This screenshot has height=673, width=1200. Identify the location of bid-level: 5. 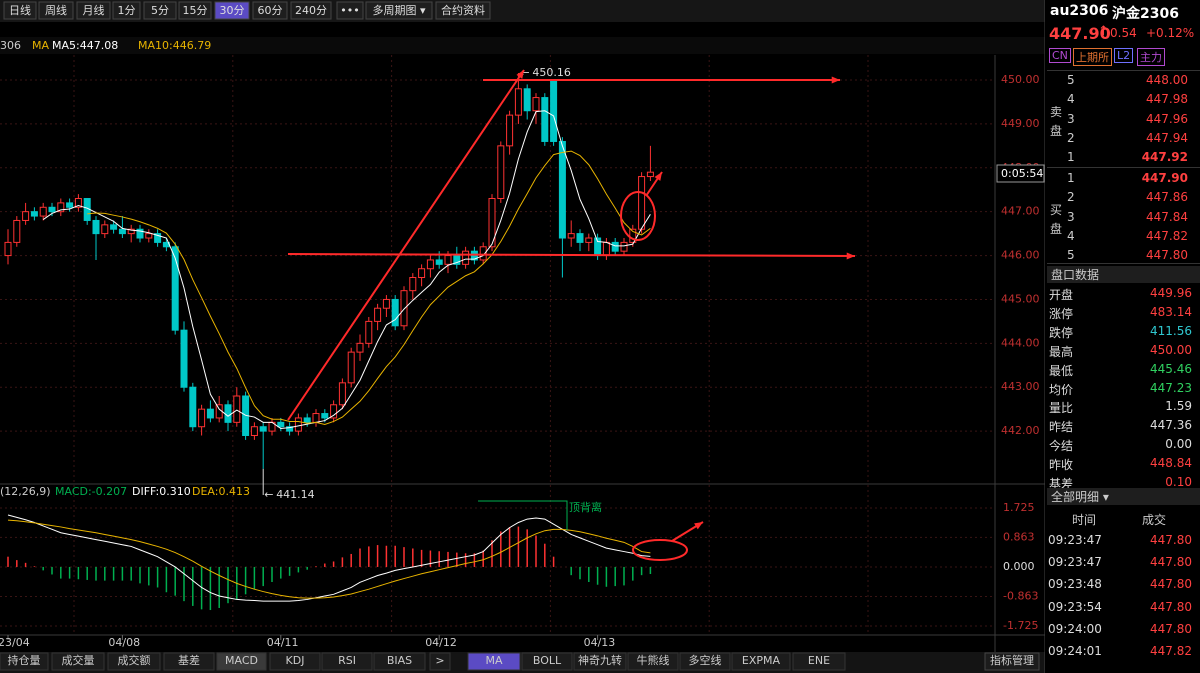
(1071, 255).